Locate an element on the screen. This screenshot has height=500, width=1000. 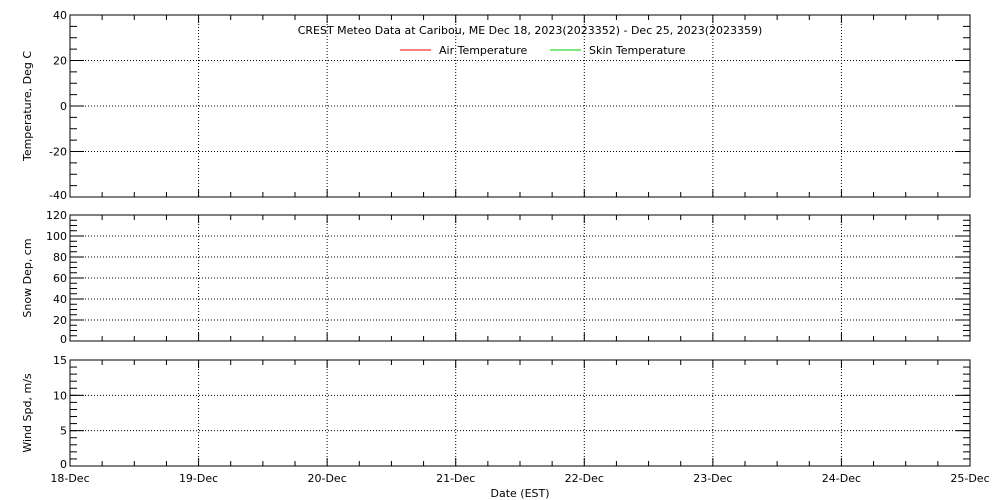
y-tick-label: 5 is located at coordinates (63, 431).